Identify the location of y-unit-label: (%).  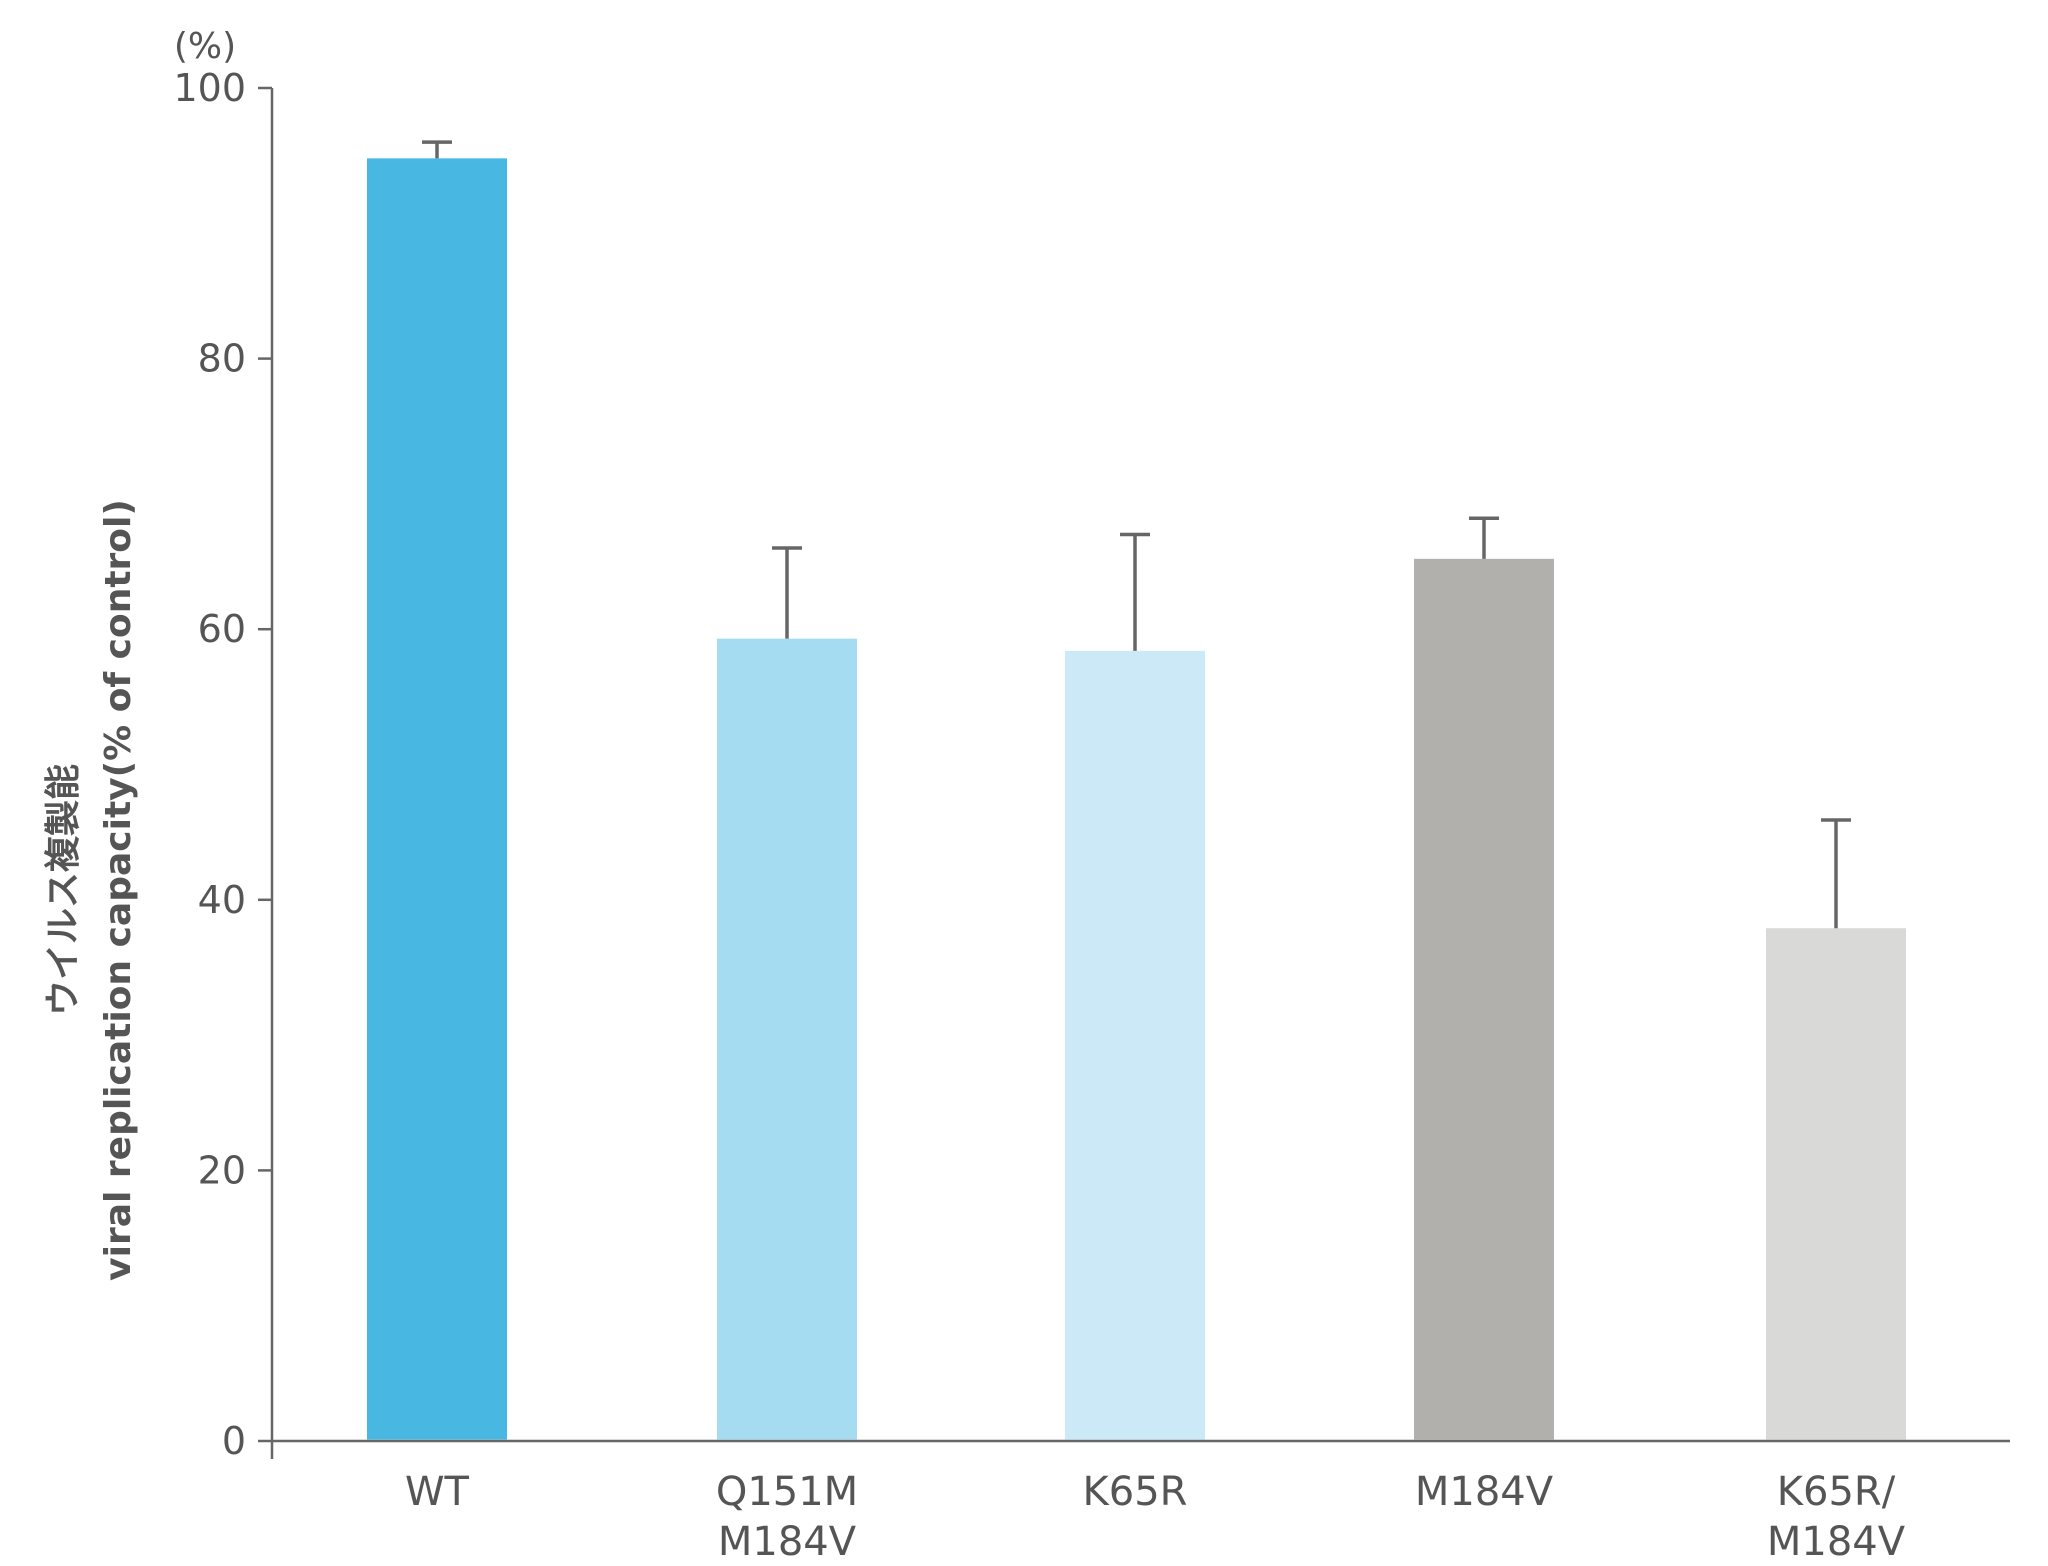
(205, 46).